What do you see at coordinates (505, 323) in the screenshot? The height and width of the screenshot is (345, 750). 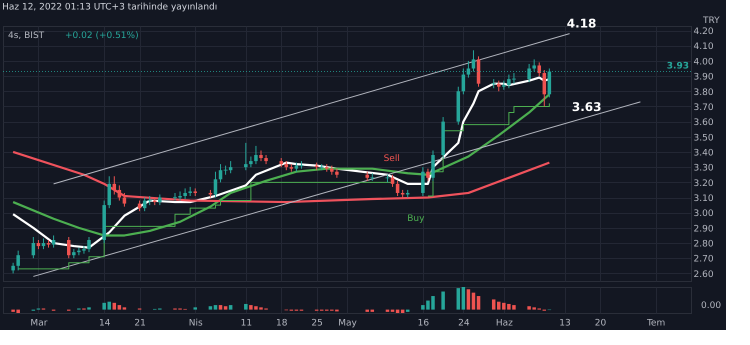 I see `x-tick-label: Haz` at bounding box center [505, 323].